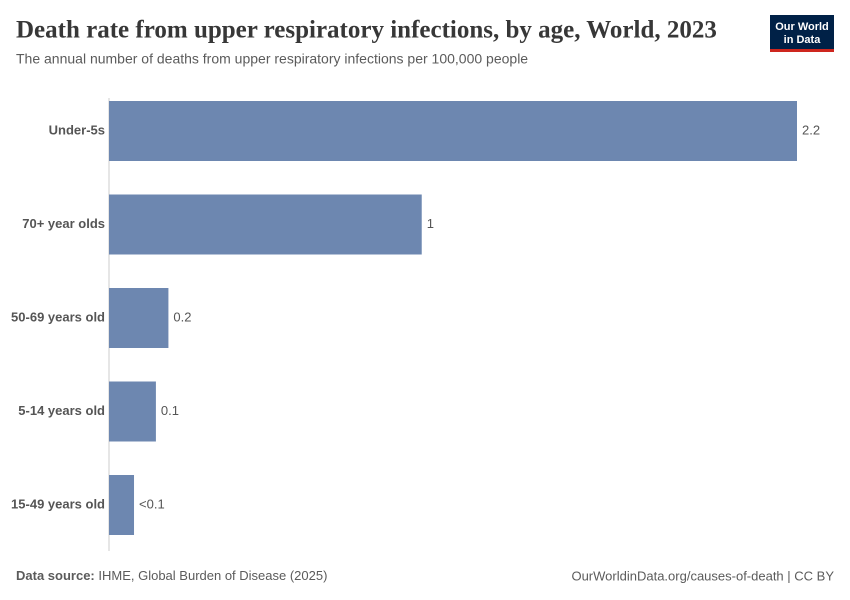 This screenshot has width=850, height=600. What do you see at coordinates (58, 316) in the screenshot?
I see `category-label: 50-69 years old` at bounding box center [58, 316].